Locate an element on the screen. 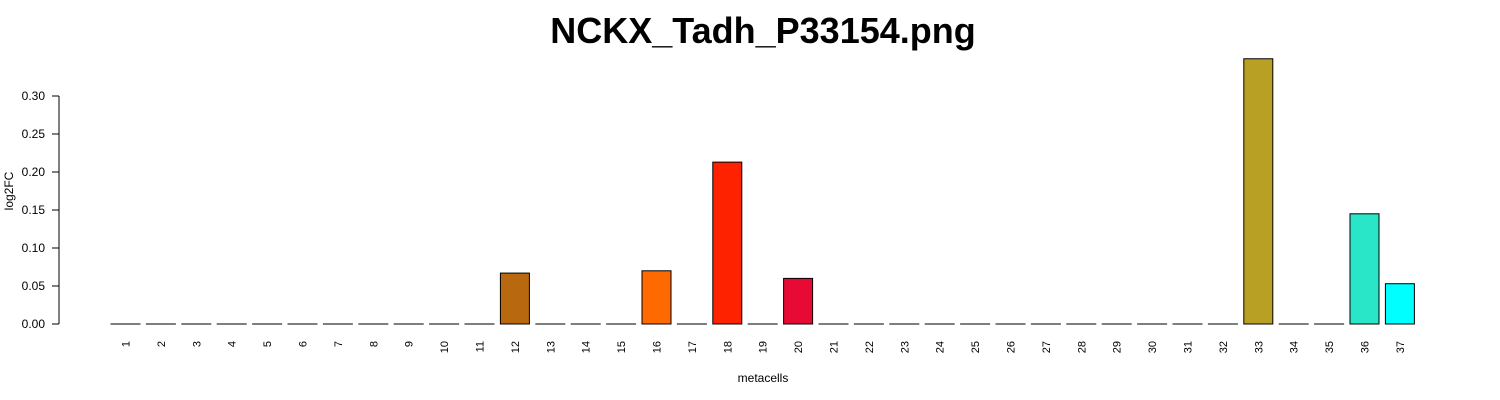 The height and width of the screenshot is (400, 1500). x-tick-label: 16 is located at coordinates (658, 347).